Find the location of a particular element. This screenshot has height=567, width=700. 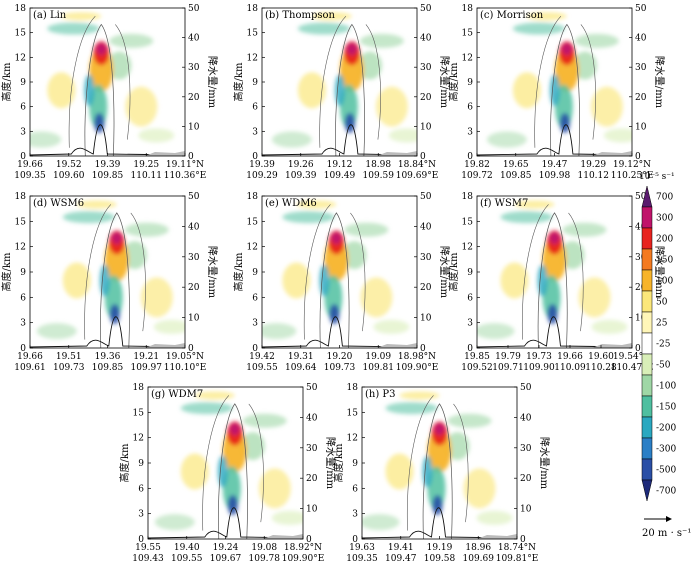

lat-tick-label: 19.73 is located at coordinates (539, 357).